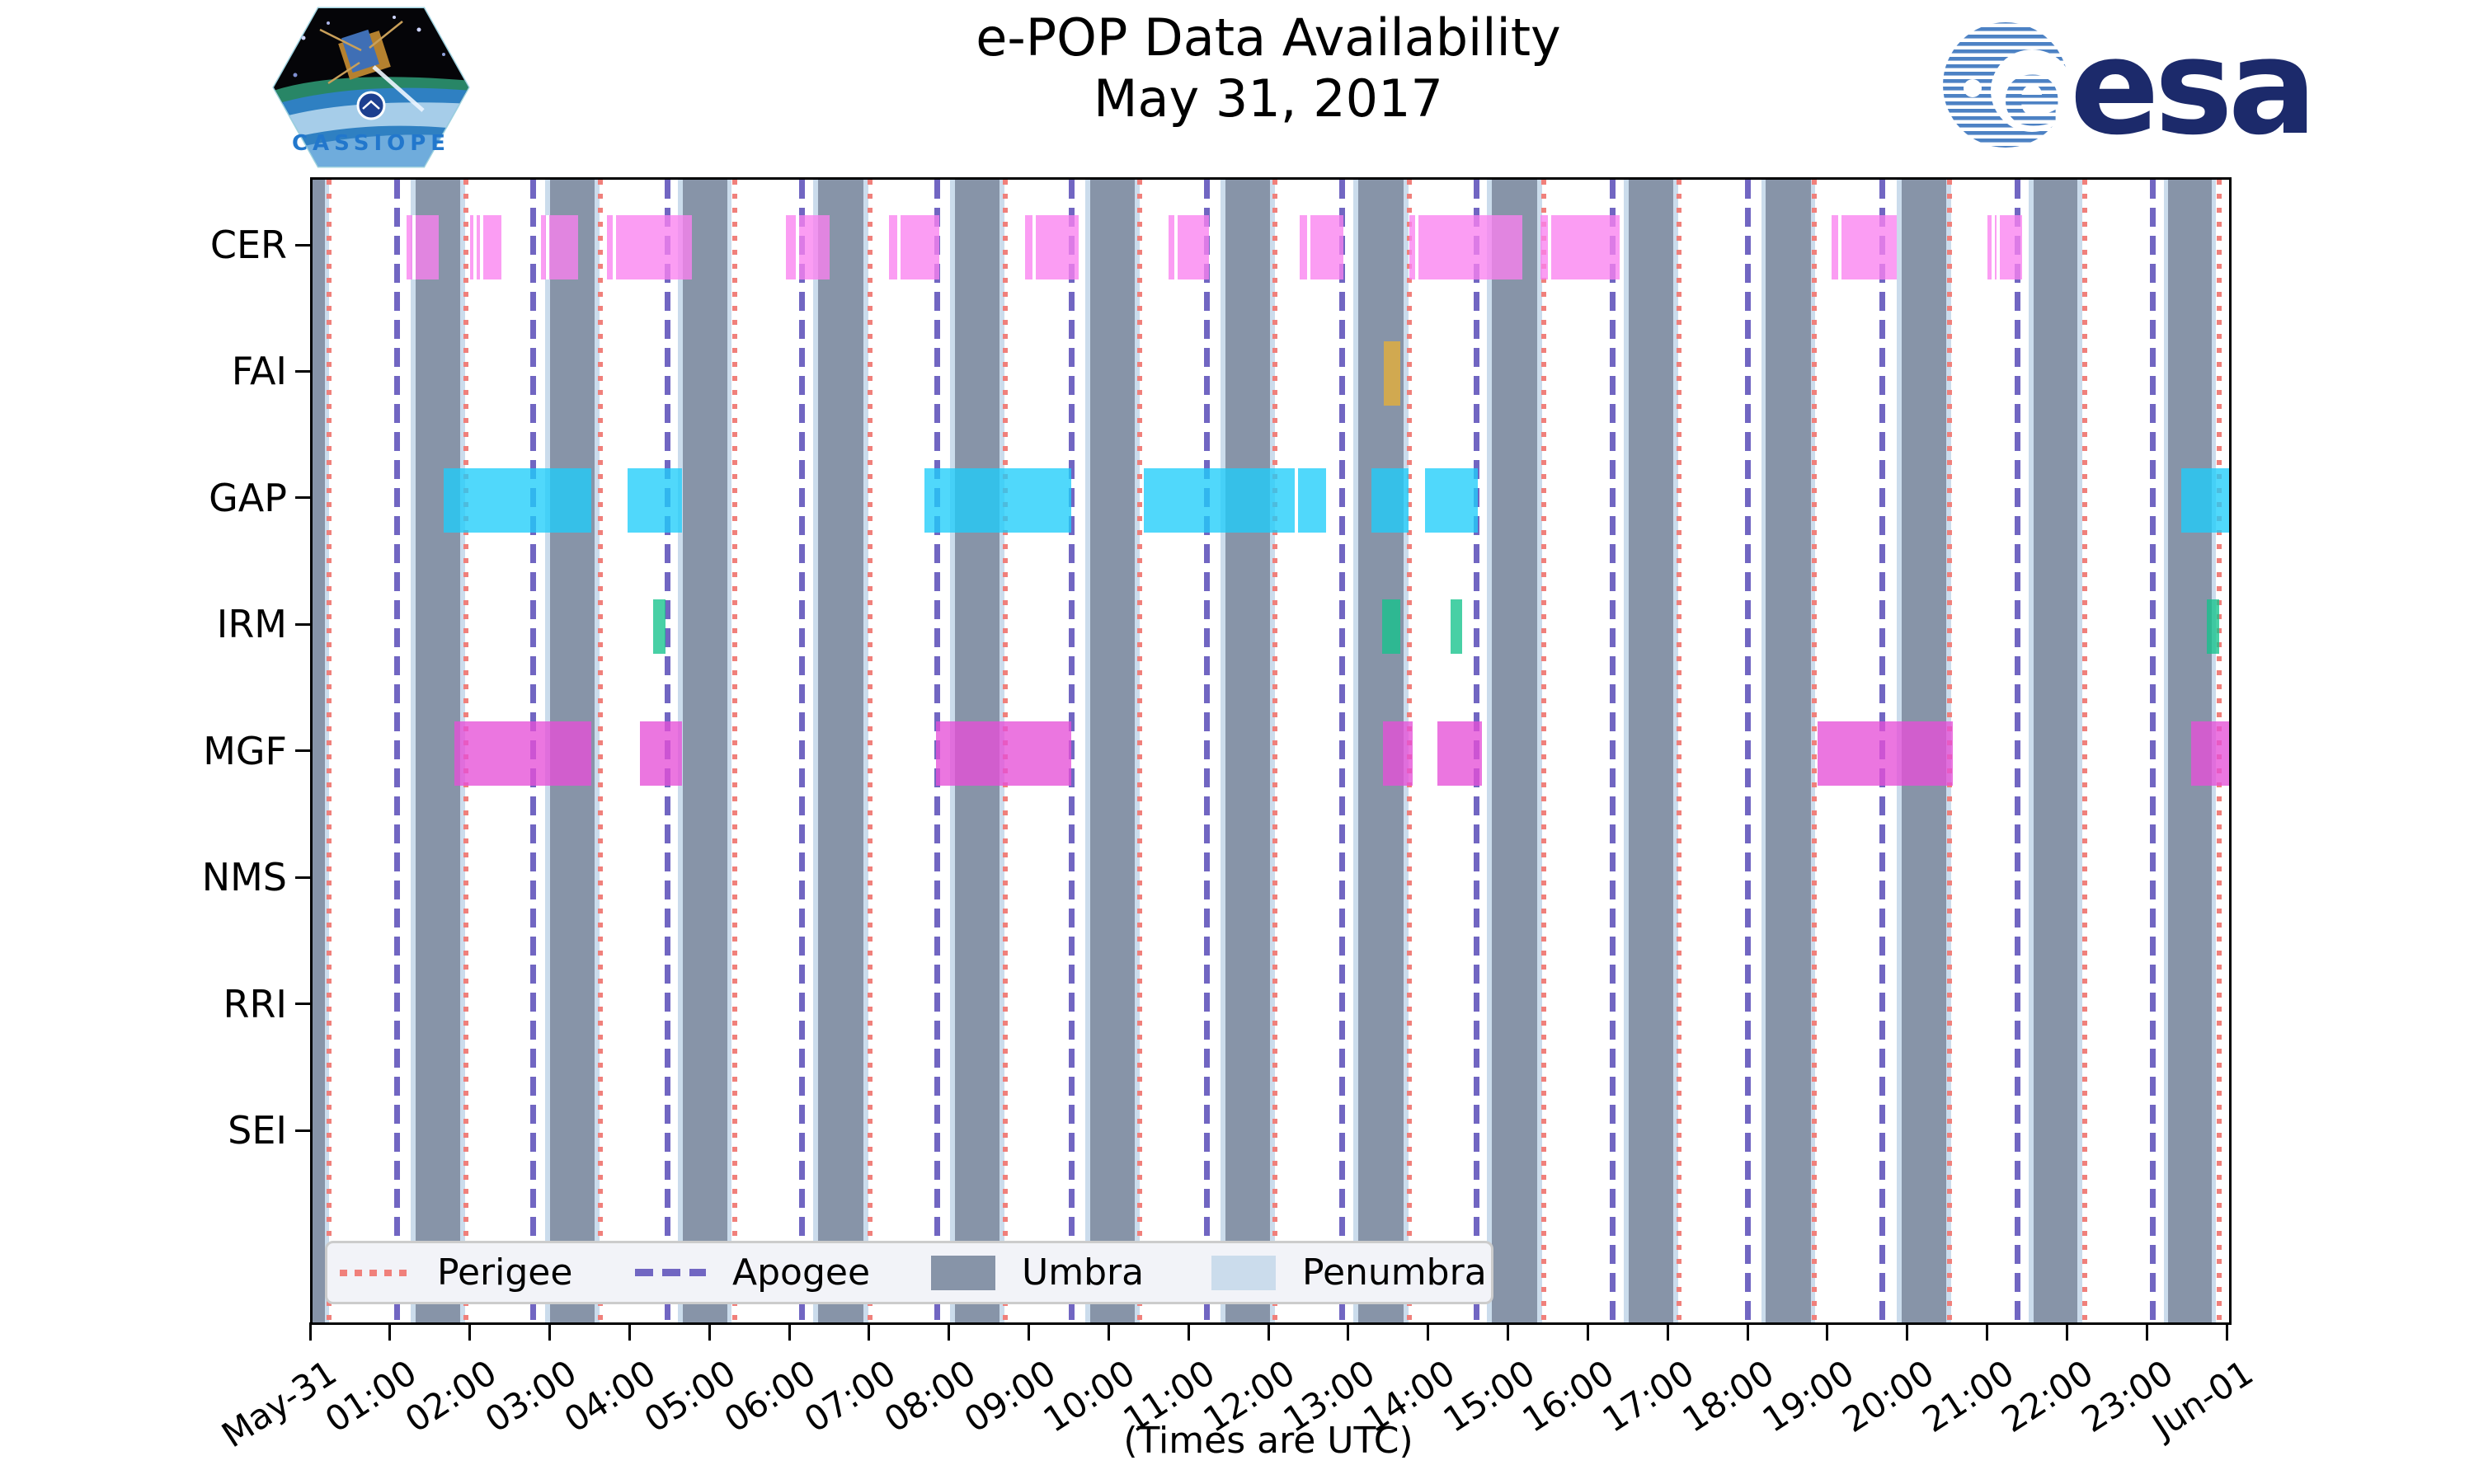 The image size is (2474, 1484). Describe the element at coordinates (1268, 1441) in the screenshot. I see `x-axis-label: (Times are UTC)` at that location.